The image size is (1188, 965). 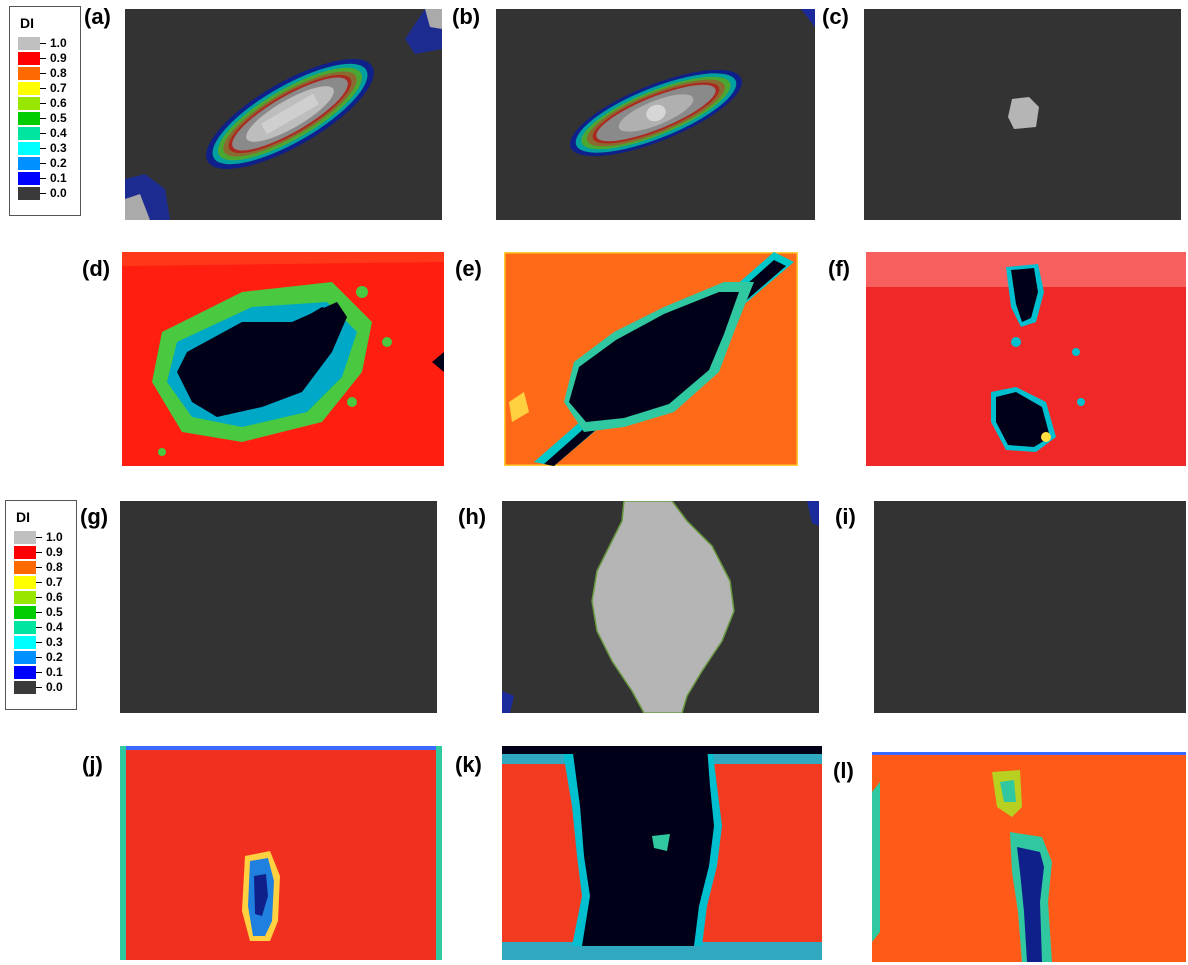 What do you see at coordinates (94, 516) in the screenshot?
I see `panel-label-g: (g)` at bounding box center [94, 516].